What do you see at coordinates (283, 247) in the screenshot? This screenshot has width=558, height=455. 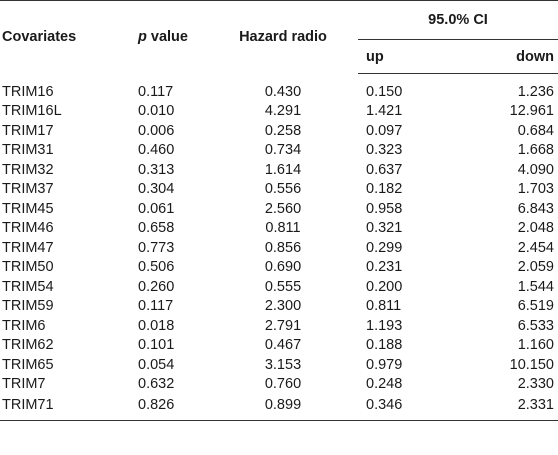 I see `cell-hazard-ratio: 0.856` at bounding box center [283, 247].